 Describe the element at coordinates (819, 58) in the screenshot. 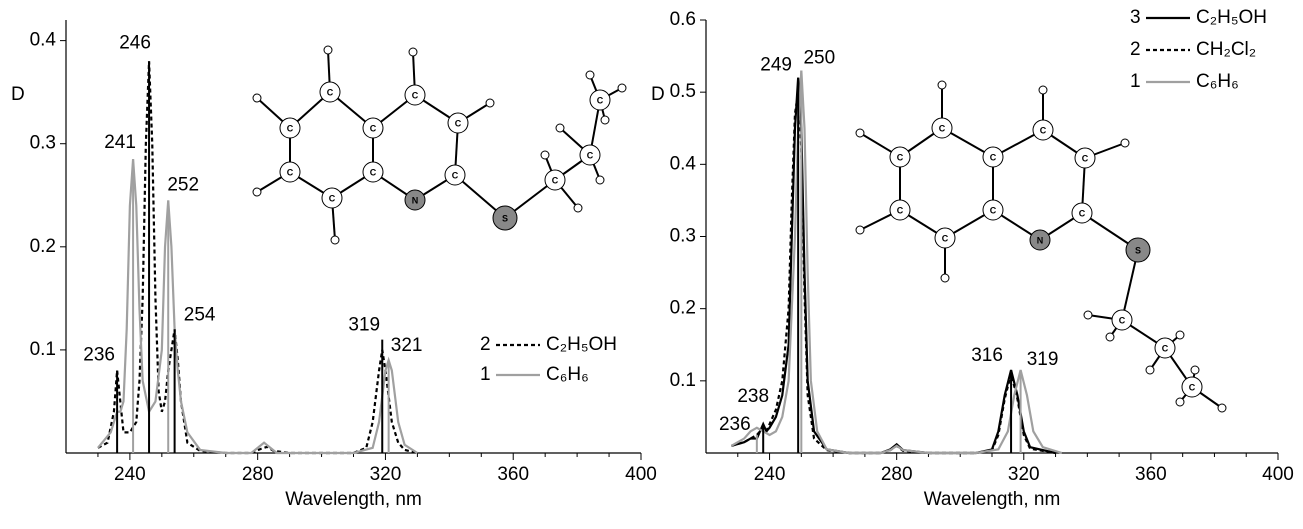

I see `peak-label: 250` at that location.